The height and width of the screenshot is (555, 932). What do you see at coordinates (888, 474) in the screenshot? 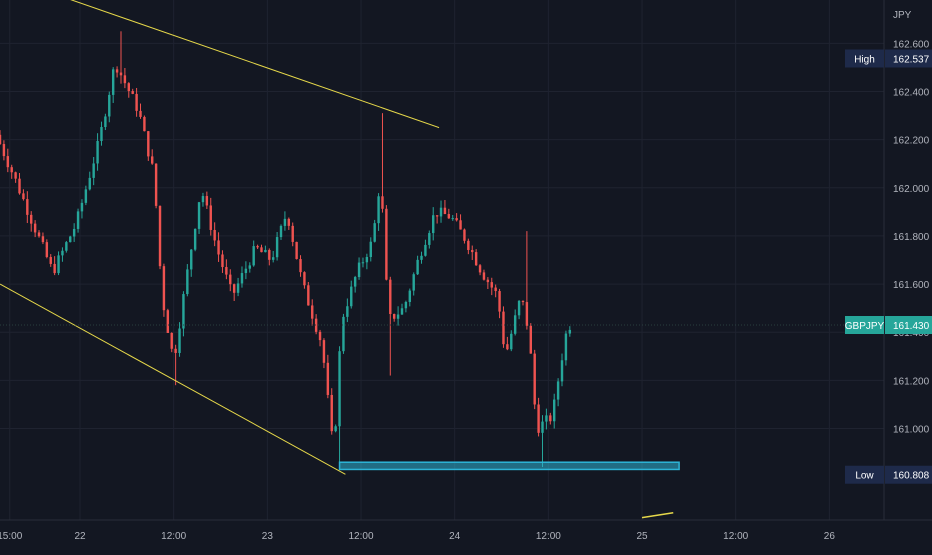
I see `low-price-tag: Low 160.808` at bounding box center [888, 474].